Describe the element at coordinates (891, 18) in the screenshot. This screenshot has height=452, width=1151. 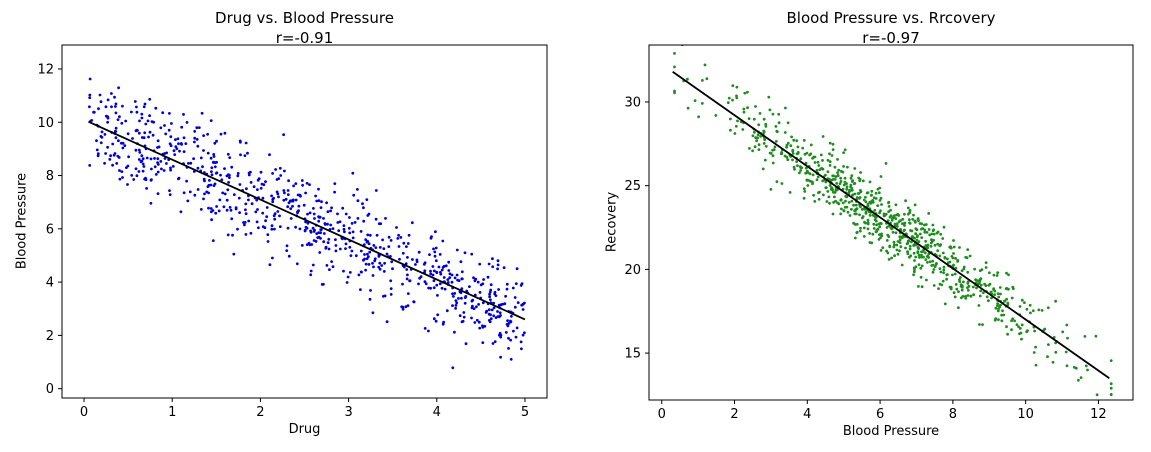
I see `right-plot-title-text: Blood Pressure vs. Rrcovery` at that location.